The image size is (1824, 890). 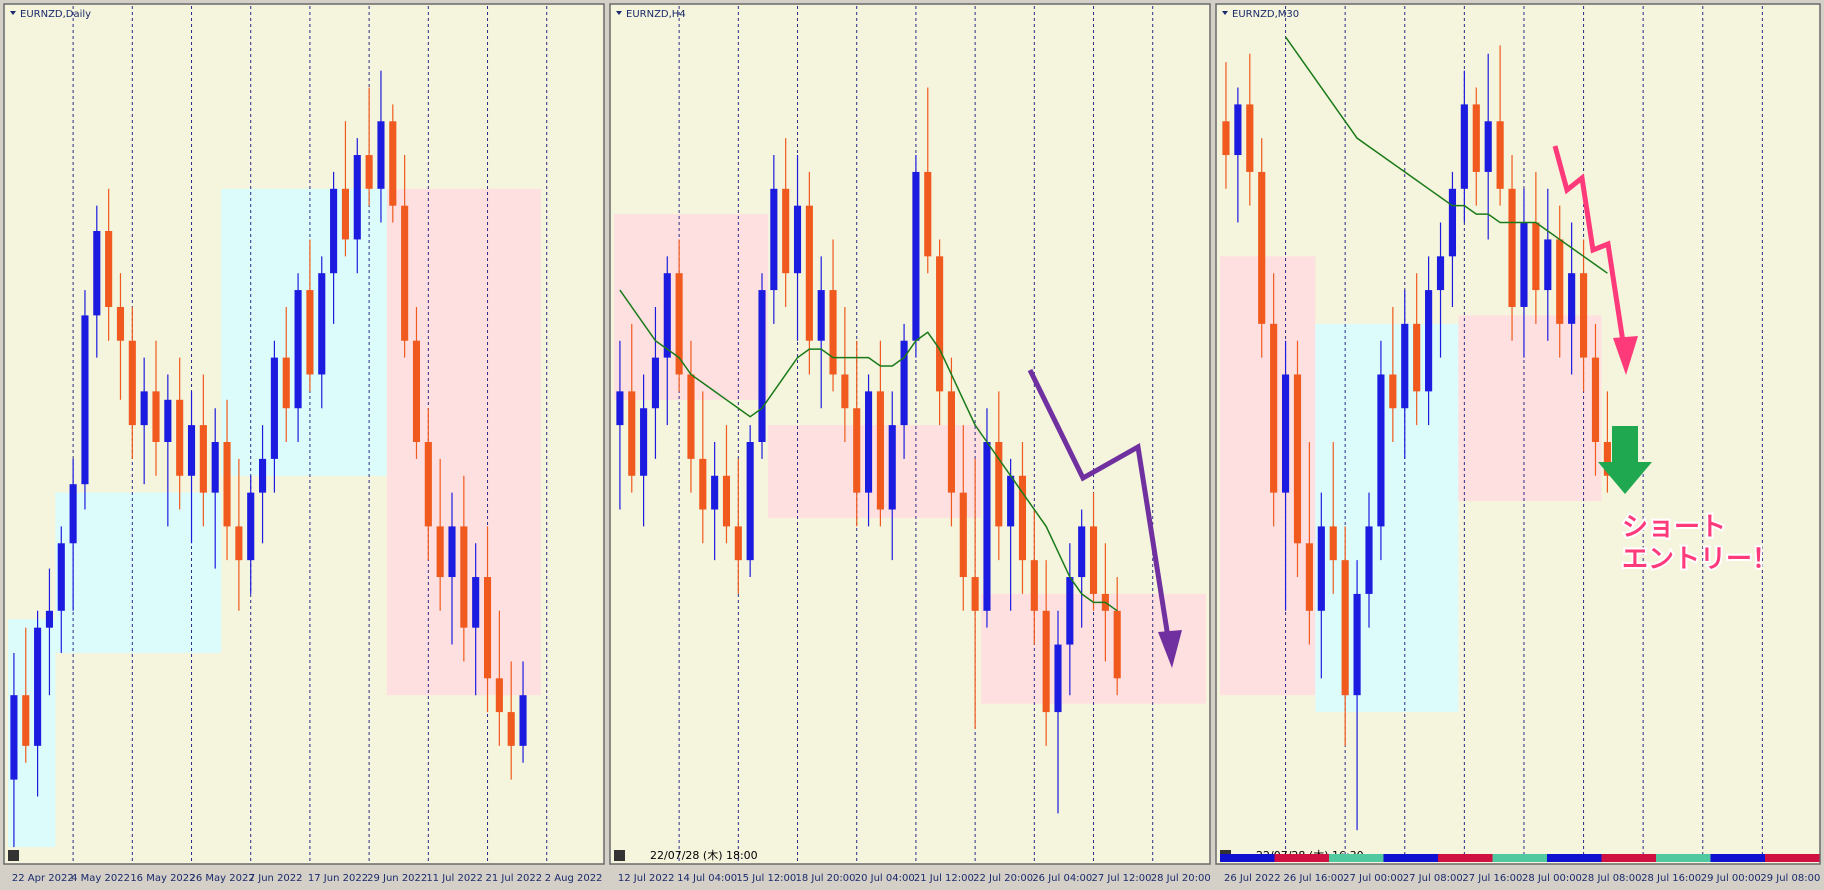 I want to click on x-tick-label: 28 Jul 20:00, so click(x=1181, y=878).